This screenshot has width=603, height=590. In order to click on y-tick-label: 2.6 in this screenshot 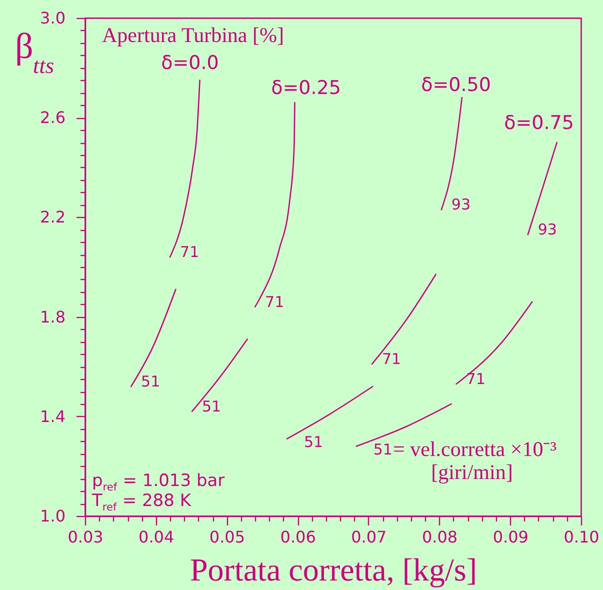, I will do `click(53, 118)`.